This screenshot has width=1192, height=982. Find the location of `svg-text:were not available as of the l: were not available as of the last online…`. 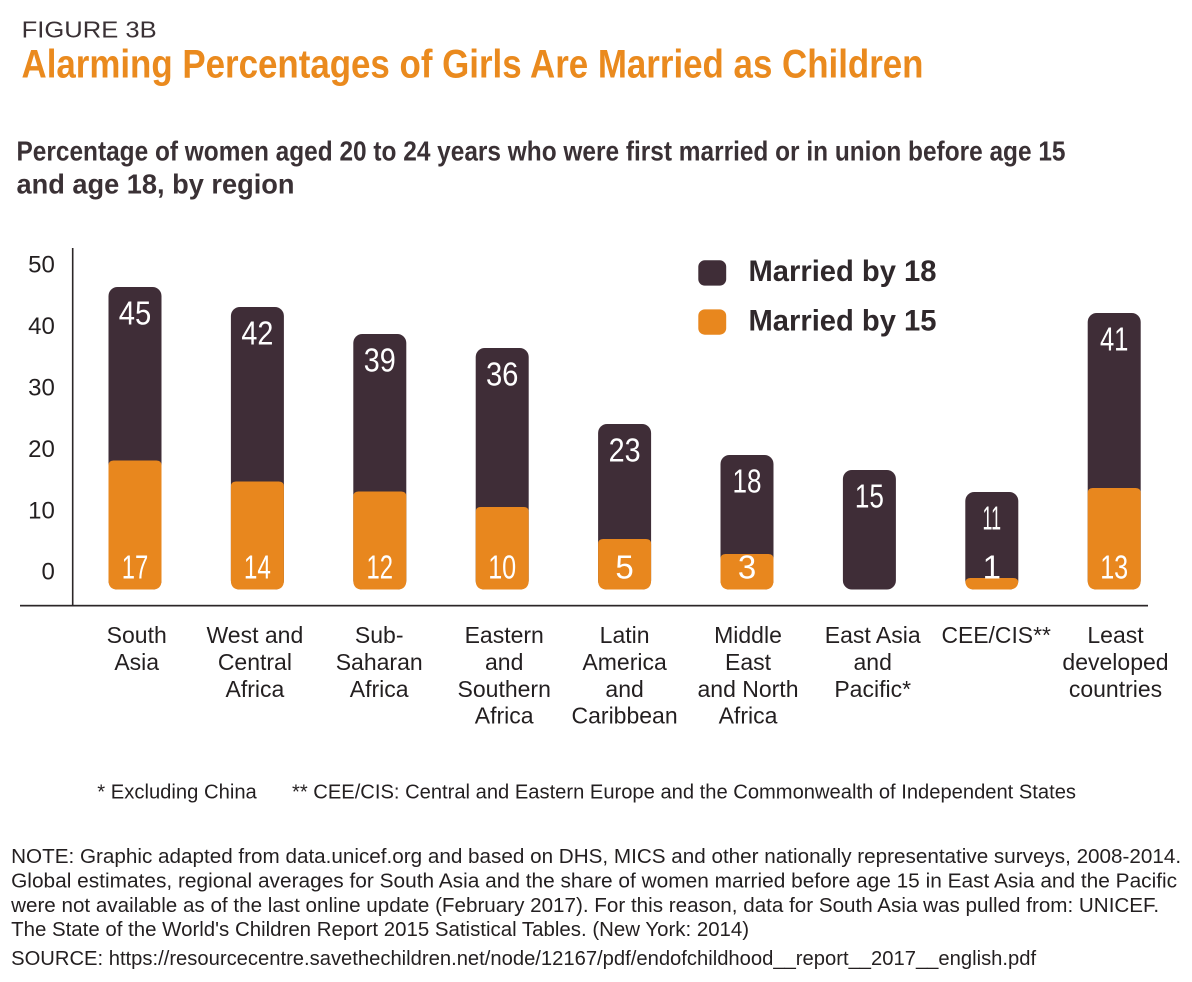

svg-text:were not available as of the l: were not available as of the last online… is located at coordinates (584, 906).